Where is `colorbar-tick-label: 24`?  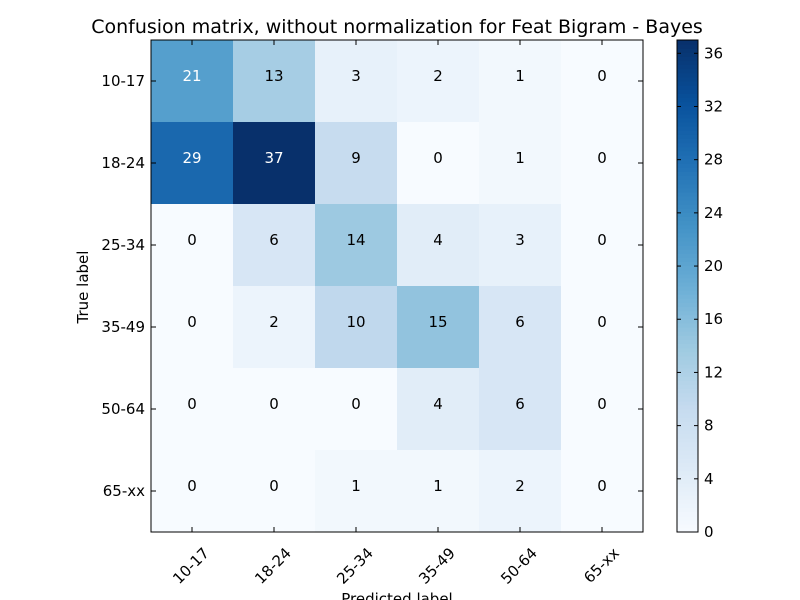 colorbar-tick-label: 24 is located at coordinates (713, 213).